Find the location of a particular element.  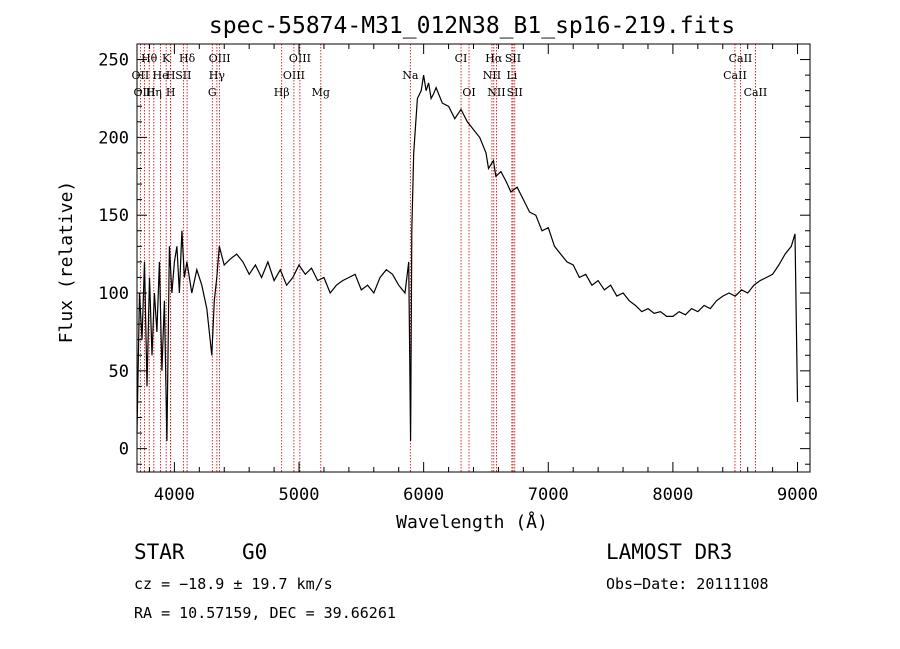

y-tick-label: 250 is located at coordinates (113, 61).